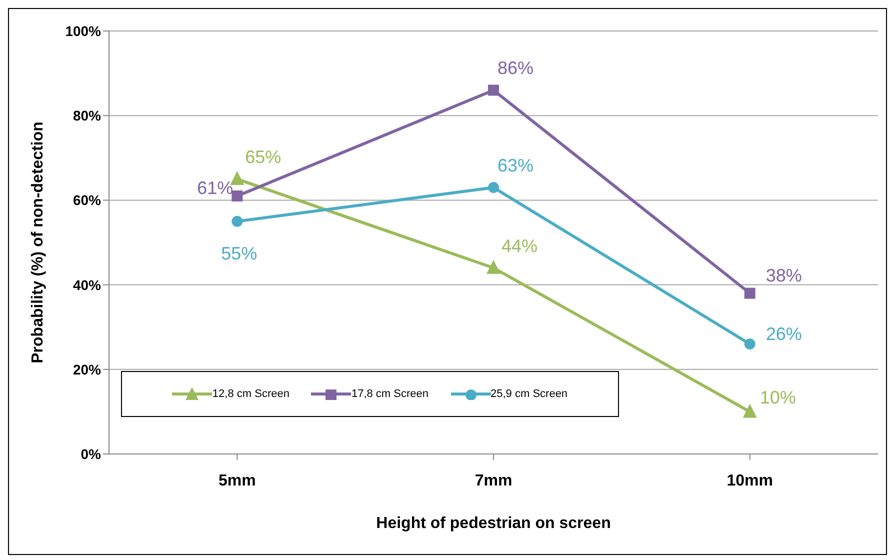 The width and height of the screenshot is (893, 560). What do you see at coordinates (493, 481) in the screenshot?
I see `x-tick-label: 7mm` at bounding box center [493, 481].